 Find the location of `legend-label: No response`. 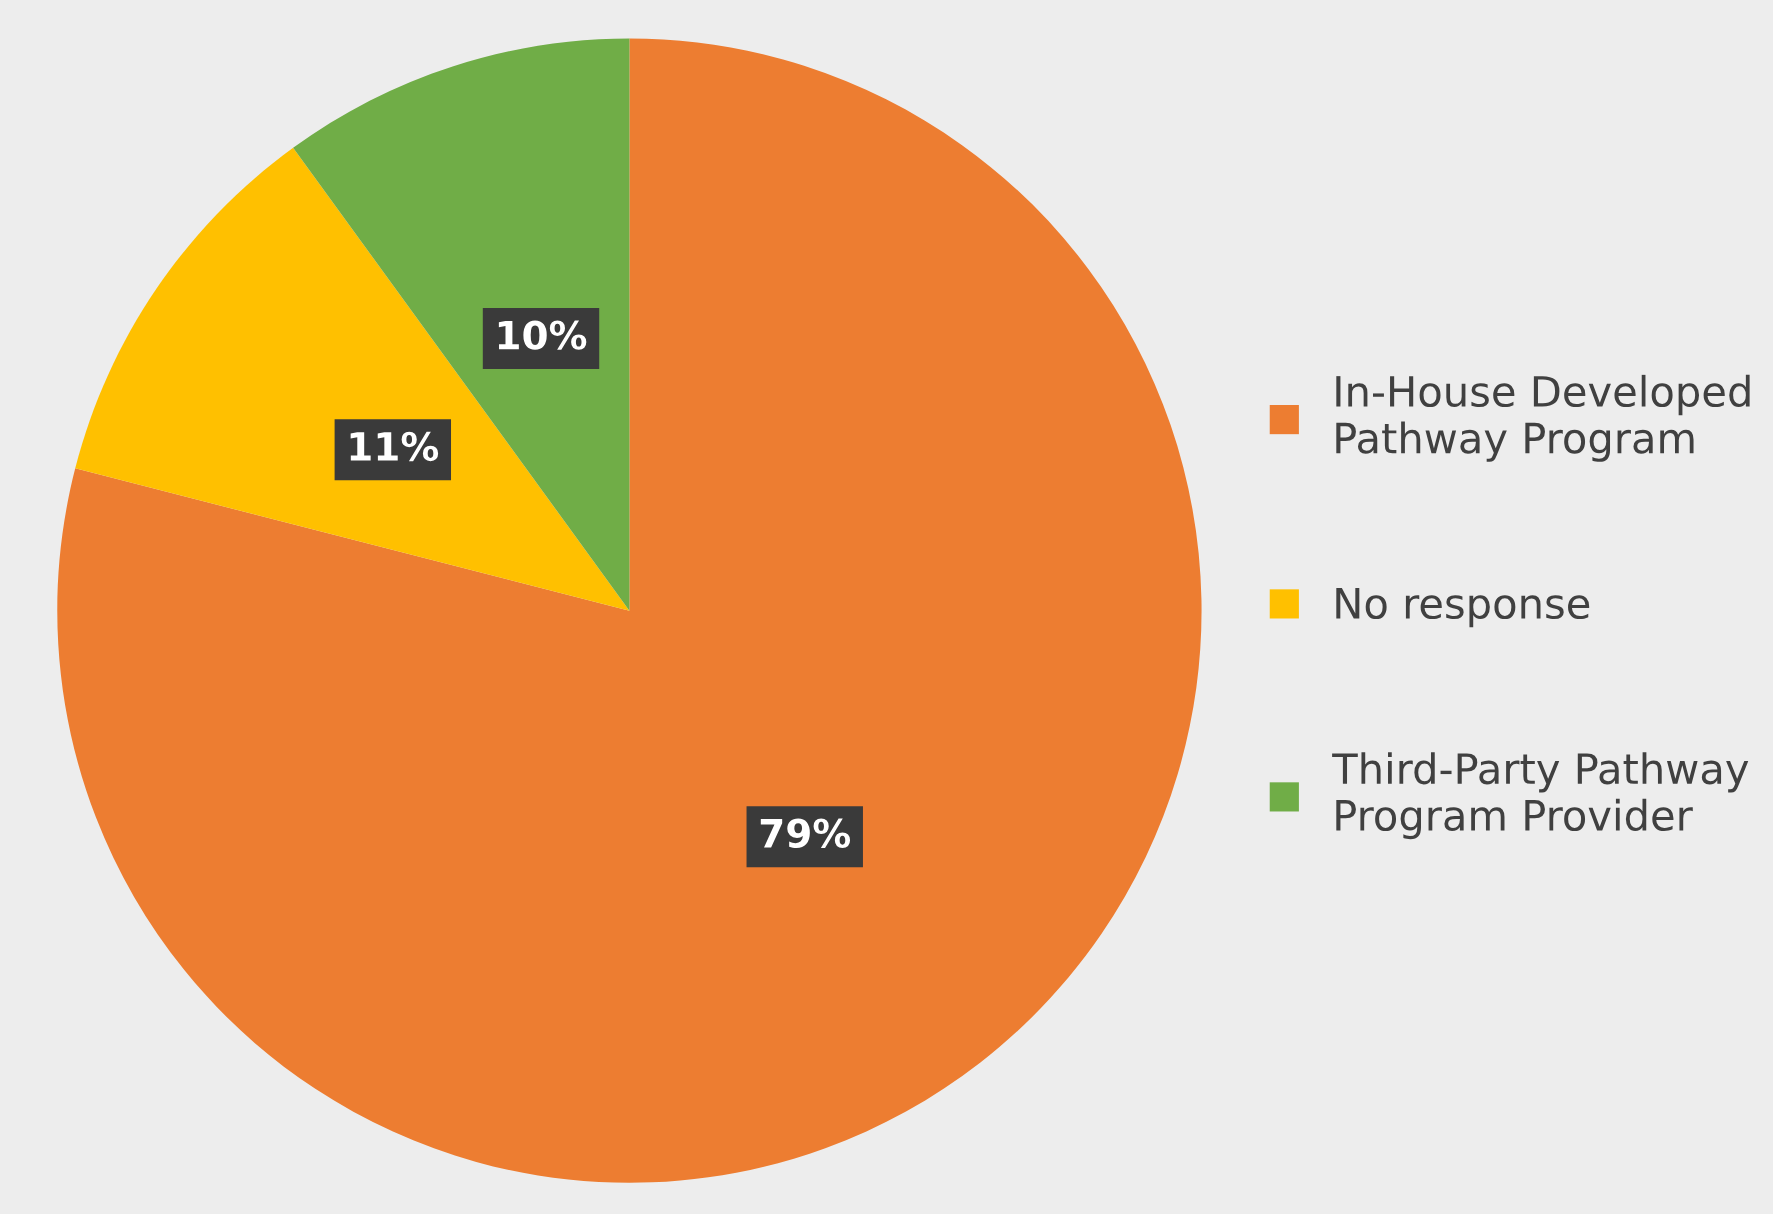

legend-label: No response is located at coordinates (1463, 608).